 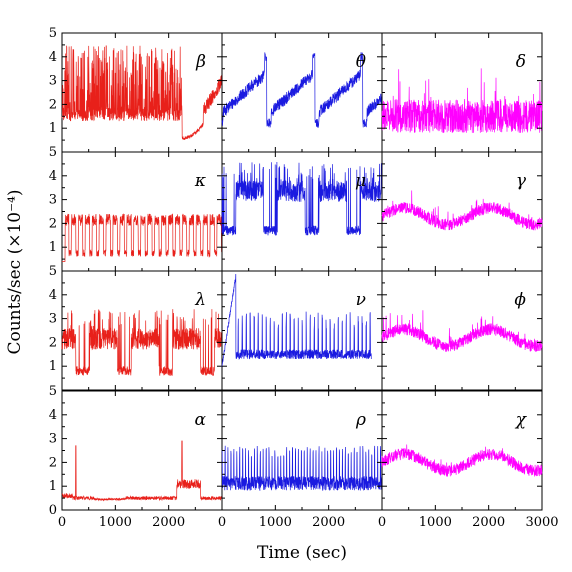 I want to click on panel-label-3: κ, so click(x=200, y=181).